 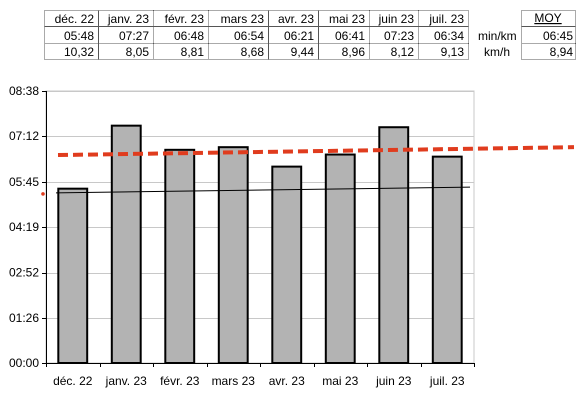 I want to click on table-pace-4: 06:21, so click(x=299, y=36).